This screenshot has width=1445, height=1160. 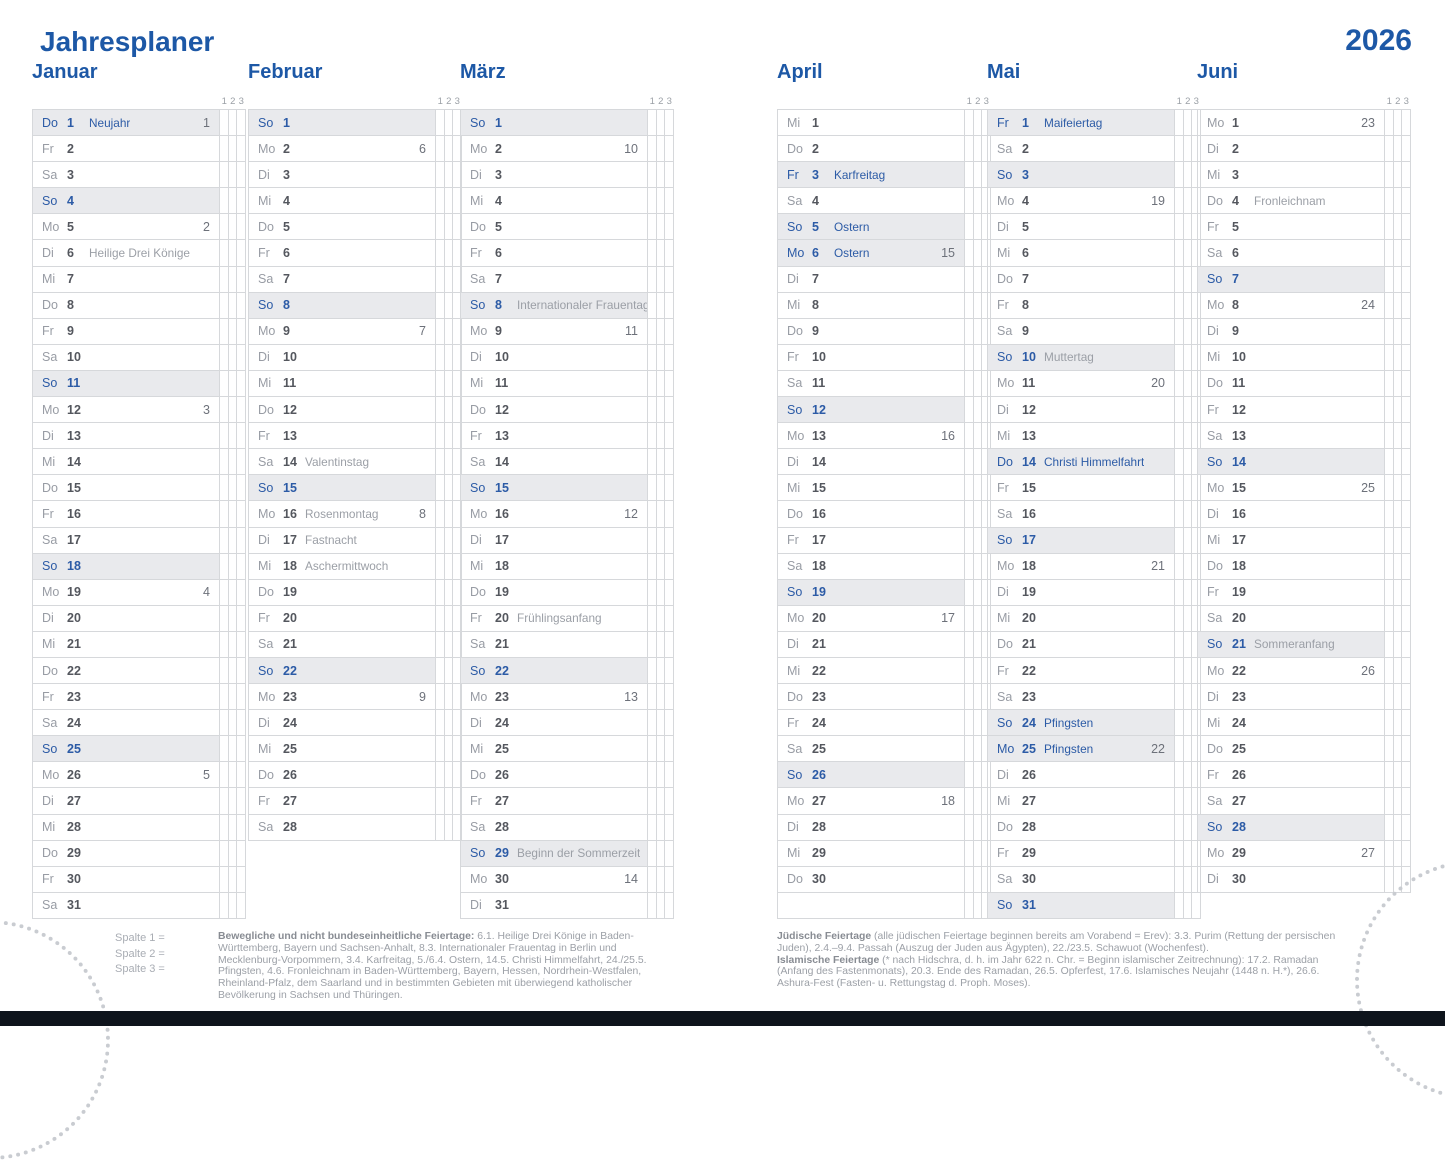 What do you see at coordinates (1094, 357) in the screenshot?
I see `day-row: So 10 Muttertag` at bounding box center [1094, 357].